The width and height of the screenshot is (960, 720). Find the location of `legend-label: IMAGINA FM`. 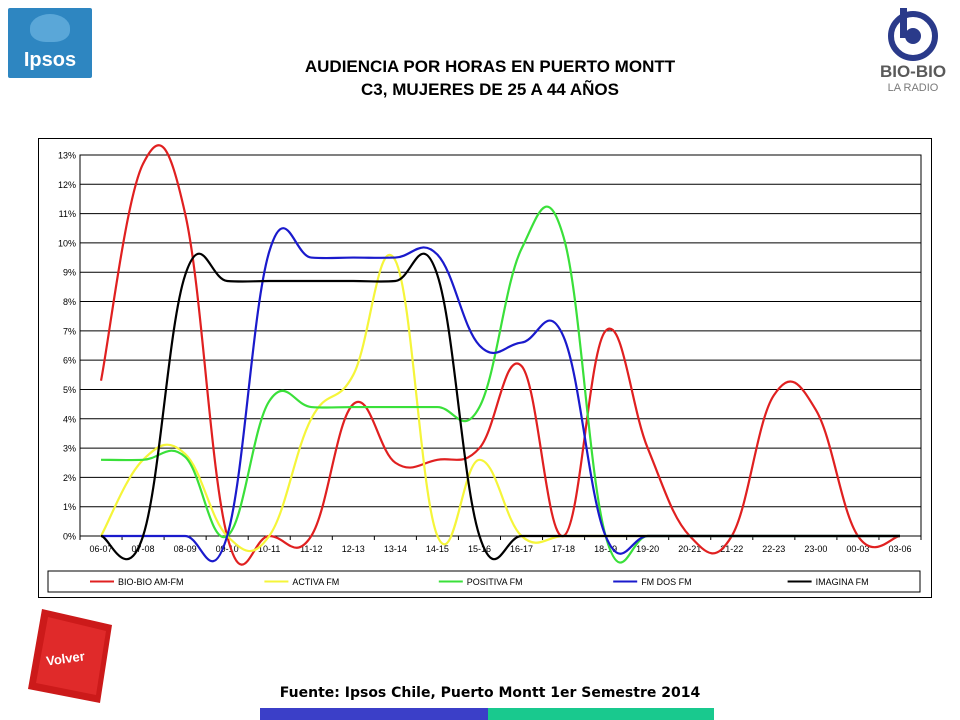

legend-label: IMAGINA FM is located at coordinates (842, 582).